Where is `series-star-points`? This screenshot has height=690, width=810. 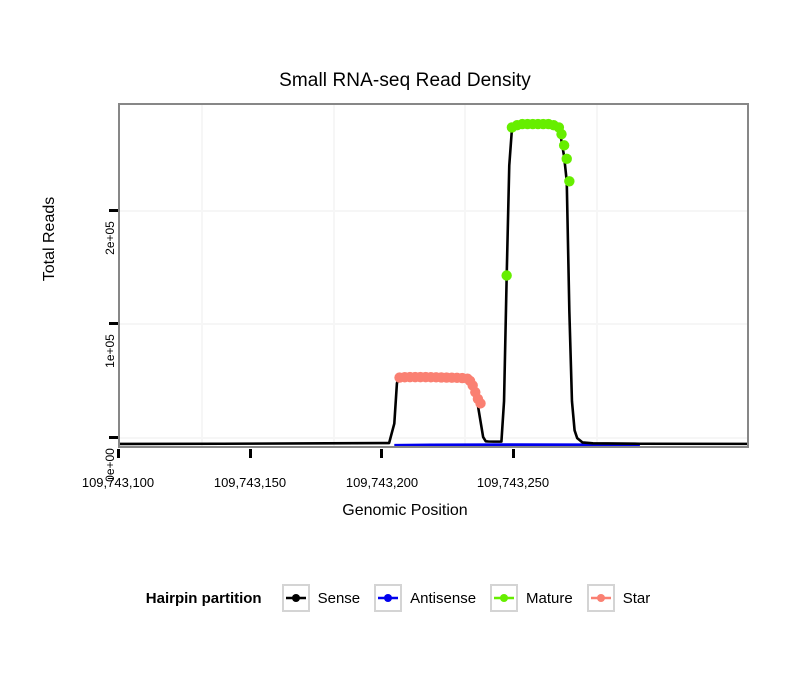
series-star-points is located at coordinates (440, 390).